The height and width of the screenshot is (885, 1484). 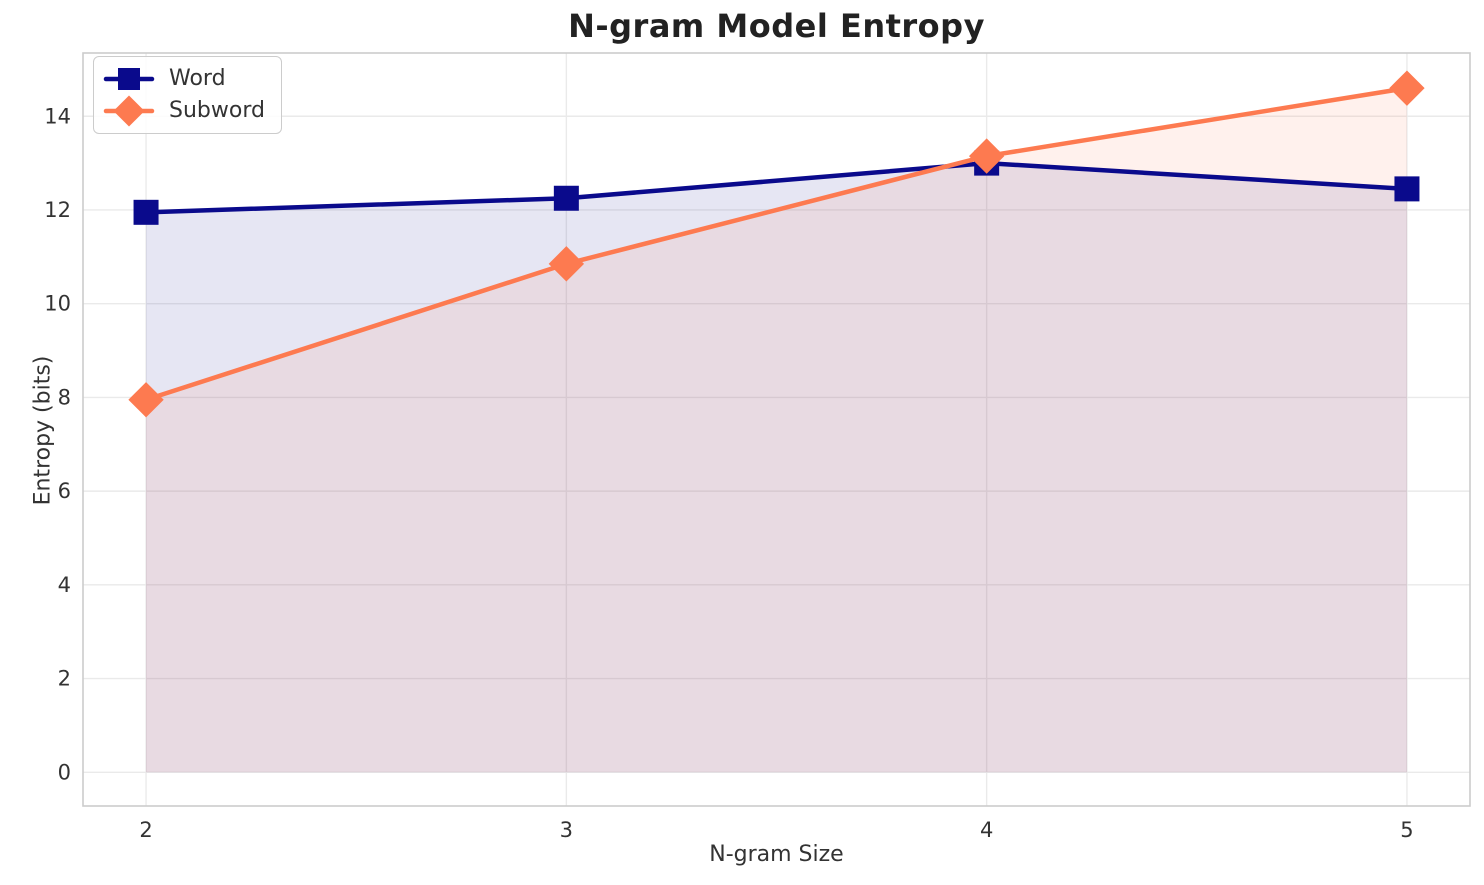 I want to click on y-tick-label: 4, so click(x=64, y=585).